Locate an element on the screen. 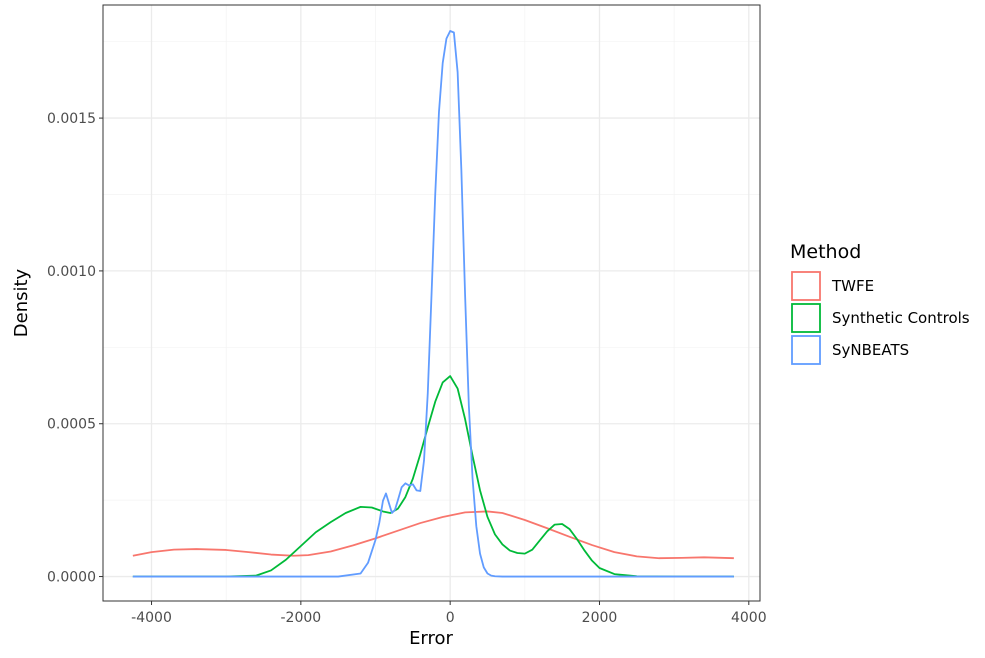  x-tick-label: 4000 is located at coordinates (749, 618).